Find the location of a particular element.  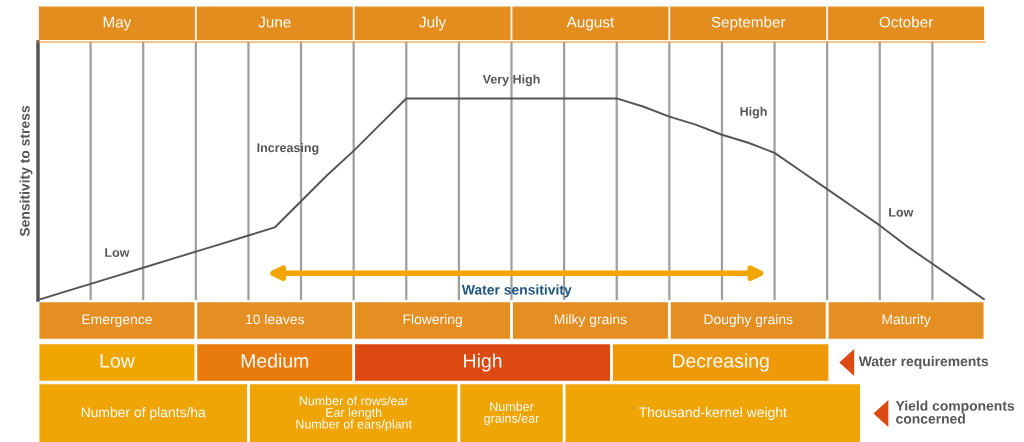

text: August is located at coordinates (590, 23).